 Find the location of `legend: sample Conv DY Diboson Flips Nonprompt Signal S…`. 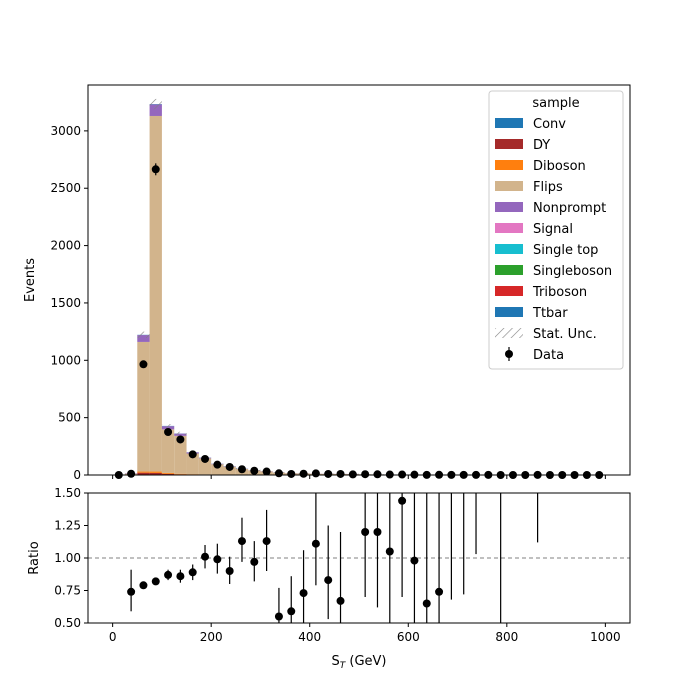

legend: sample Conv DY Diboson Flips Nonprompt Signal S… is located at coordinates (556, 230).